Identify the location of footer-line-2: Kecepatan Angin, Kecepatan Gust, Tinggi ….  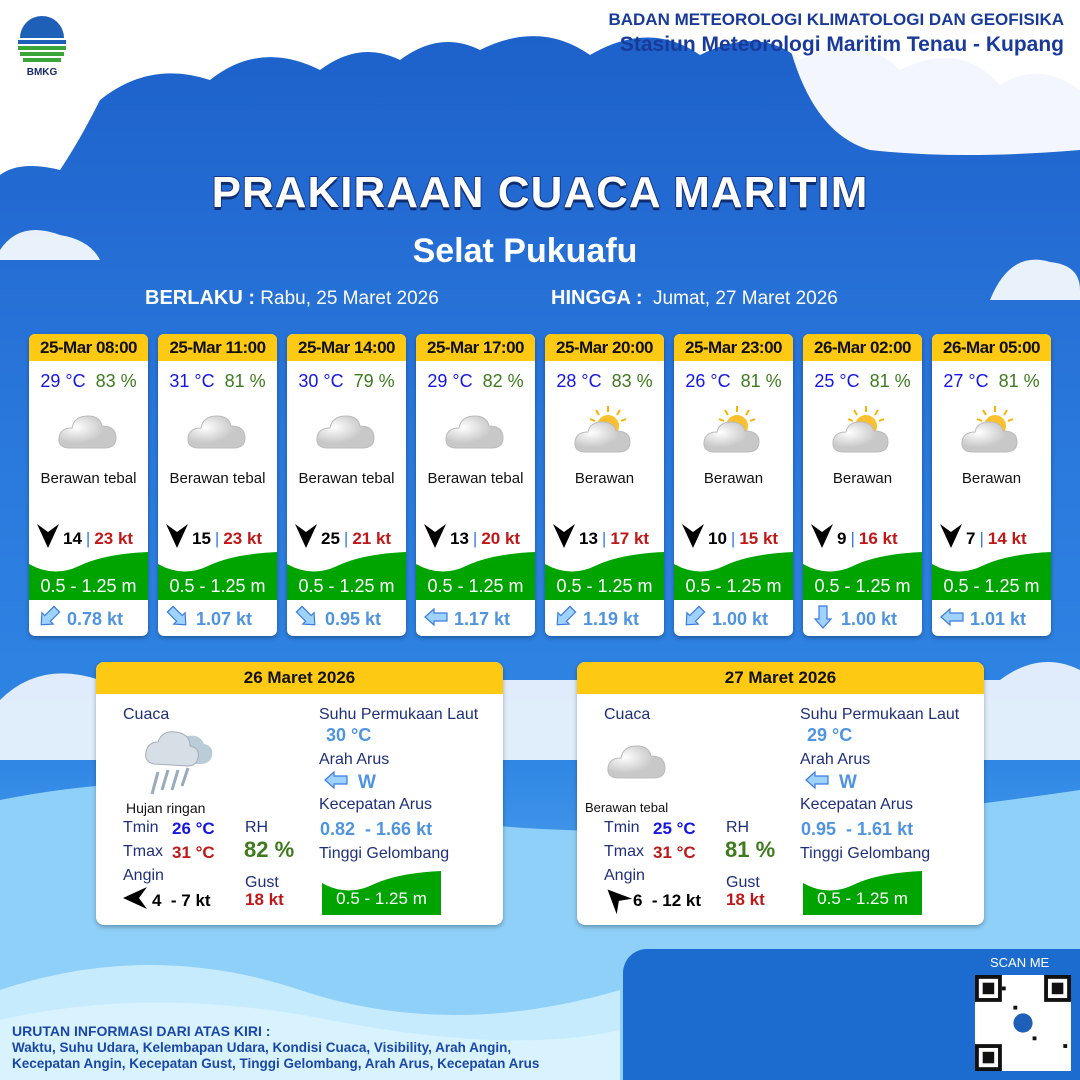
(276, 1063).